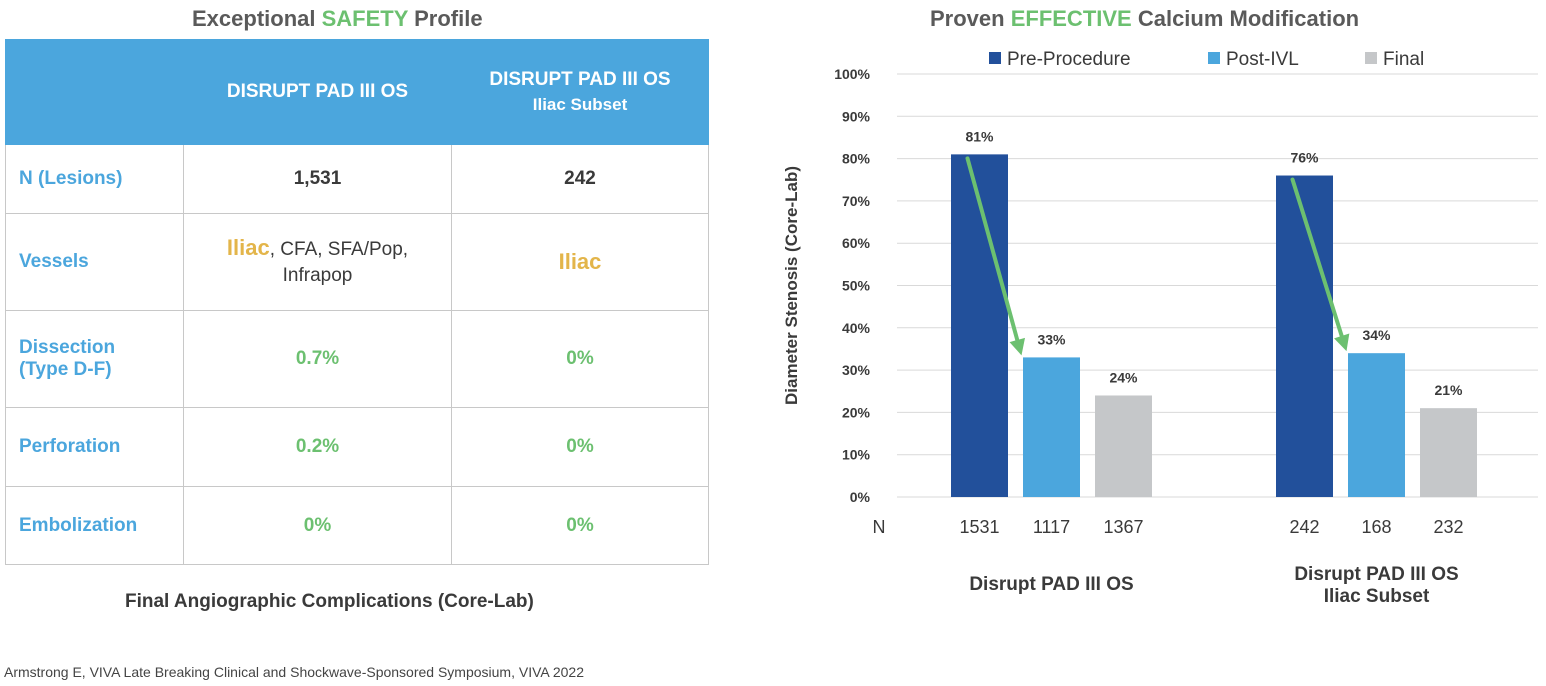  What do you see at coordinates (364, 18) in the screenshot?
I see `safety-title-highlight: SAFETY` at bounding box center [364, 18].